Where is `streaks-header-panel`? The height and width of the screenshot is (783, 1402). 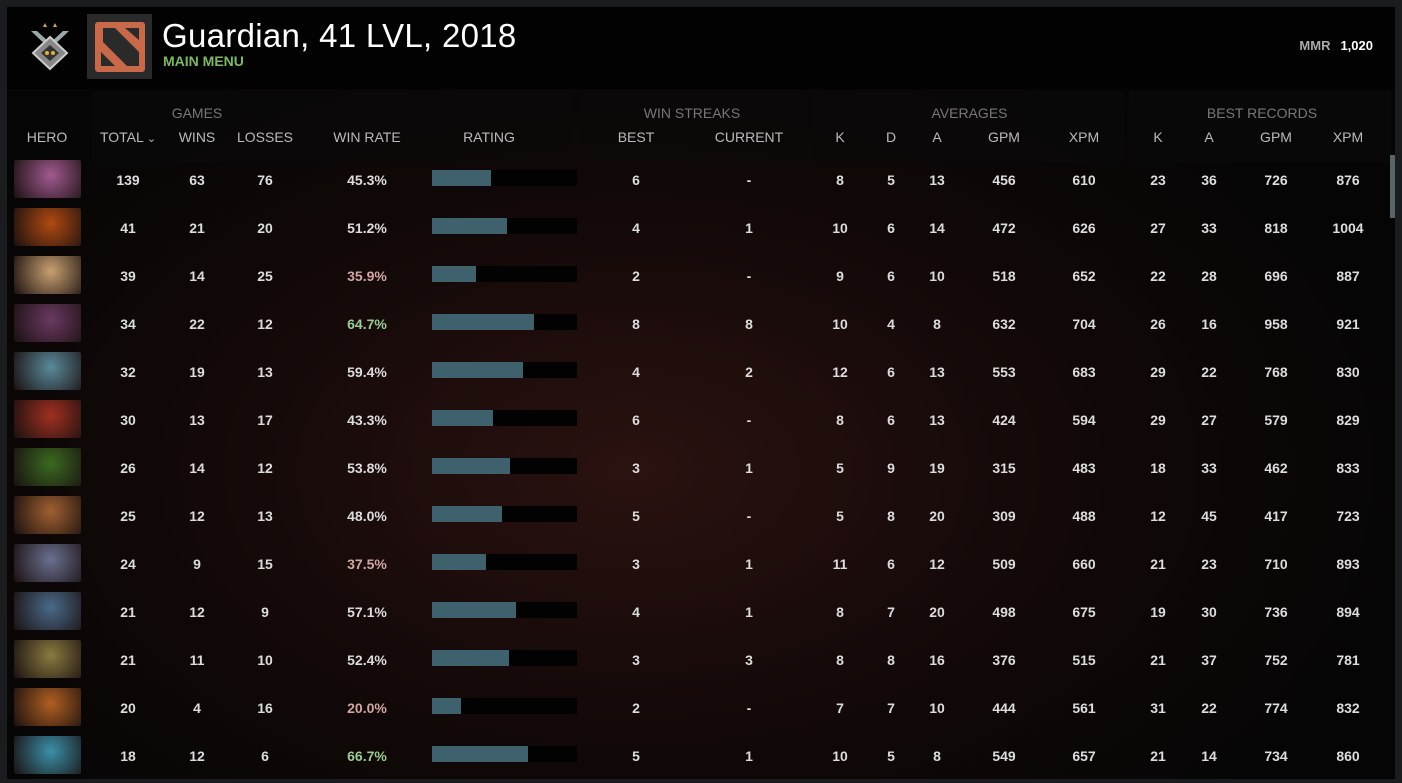
streaks-header-panel is located at coordinates (693, 127).